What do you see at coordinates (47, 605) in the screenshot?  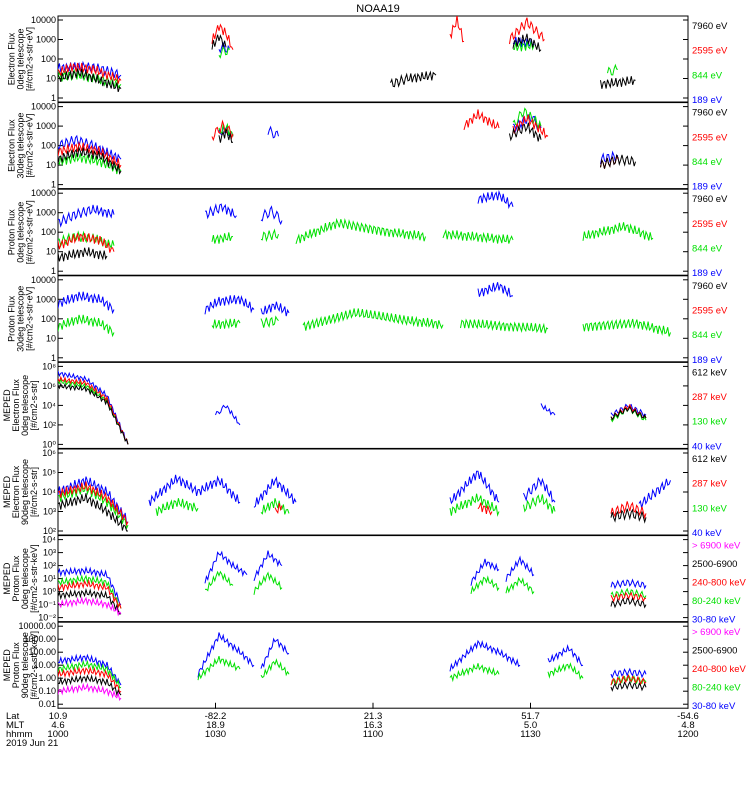 I see `y-tick-label: 10⁻¹` at bounding box center [47, 605].